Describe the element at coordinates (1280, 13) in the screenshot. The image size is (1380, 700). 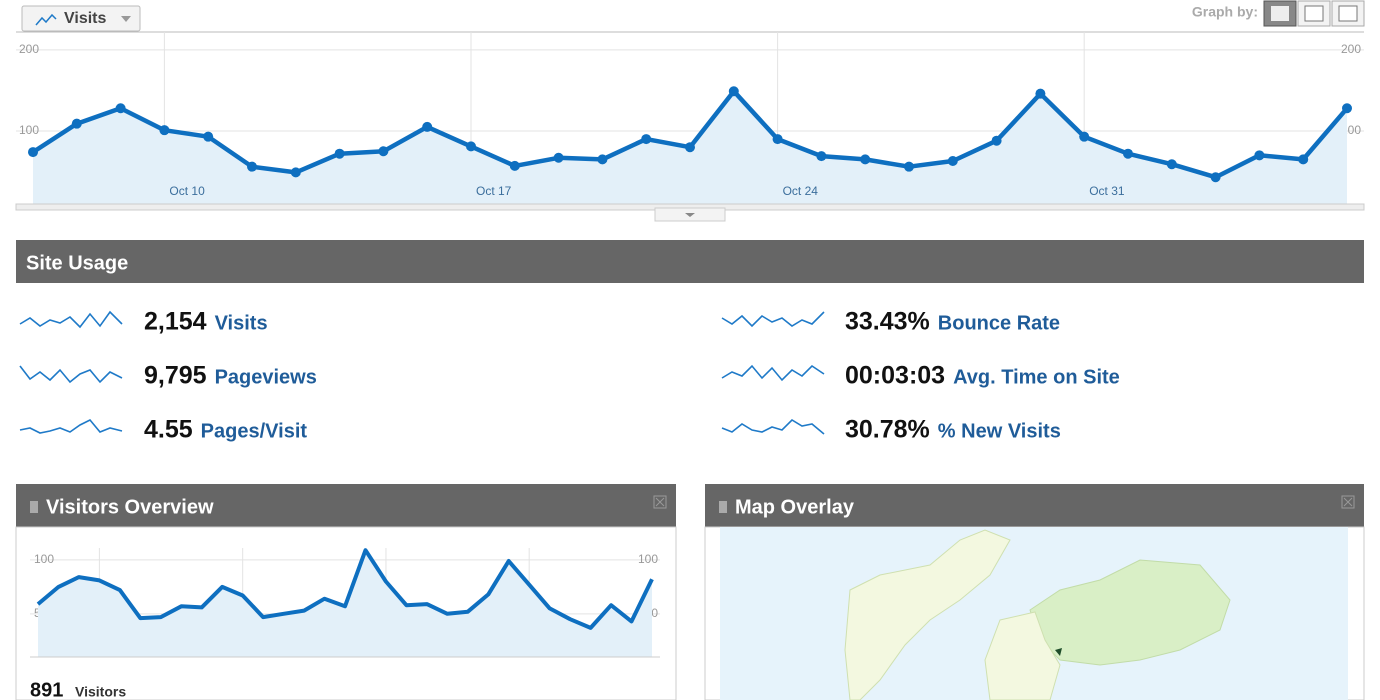
I see `graph-by-day` at that location.